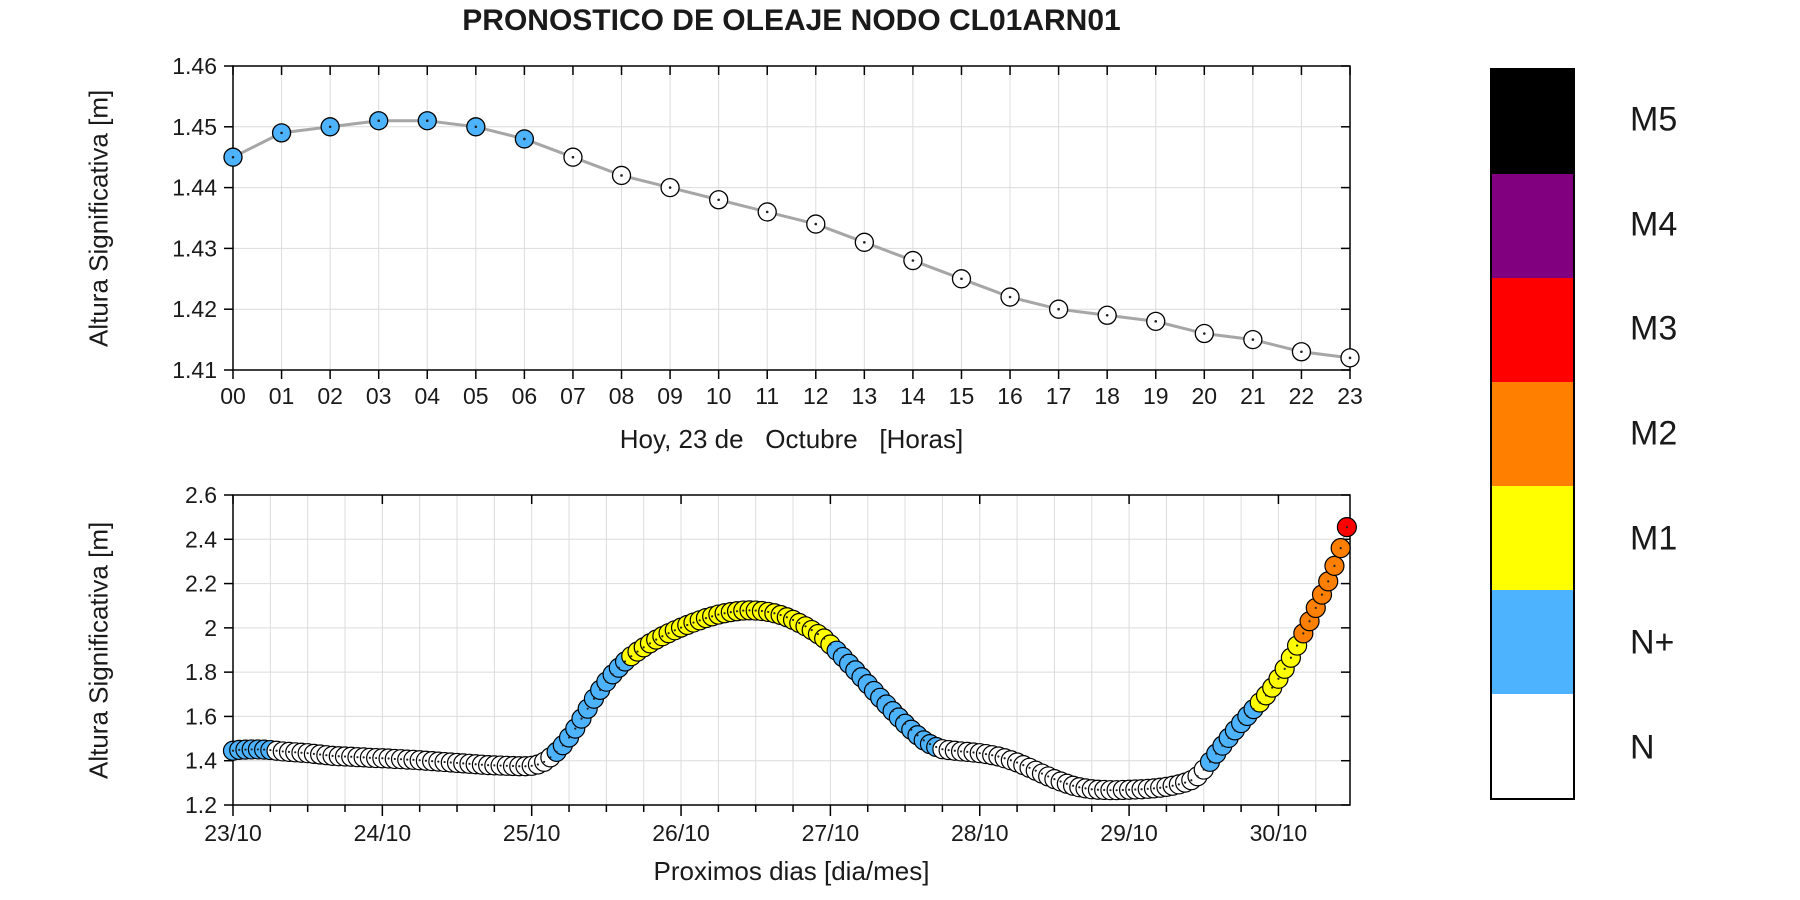 This screenshot has height=900, width=1800. What do you see at coordinates (1302, 396) in the screenshot?
I see `svg-text: 22` at bounding box center [1302, 396].